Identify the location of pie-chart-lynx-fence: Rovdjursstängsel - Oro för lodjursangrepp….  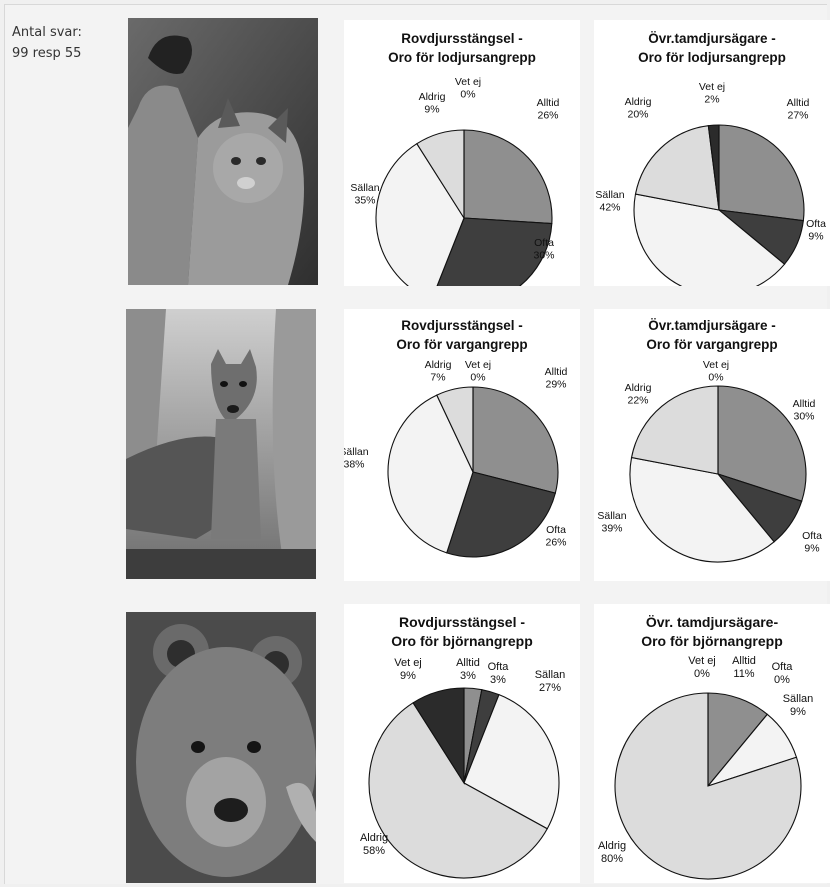
(455, 158).